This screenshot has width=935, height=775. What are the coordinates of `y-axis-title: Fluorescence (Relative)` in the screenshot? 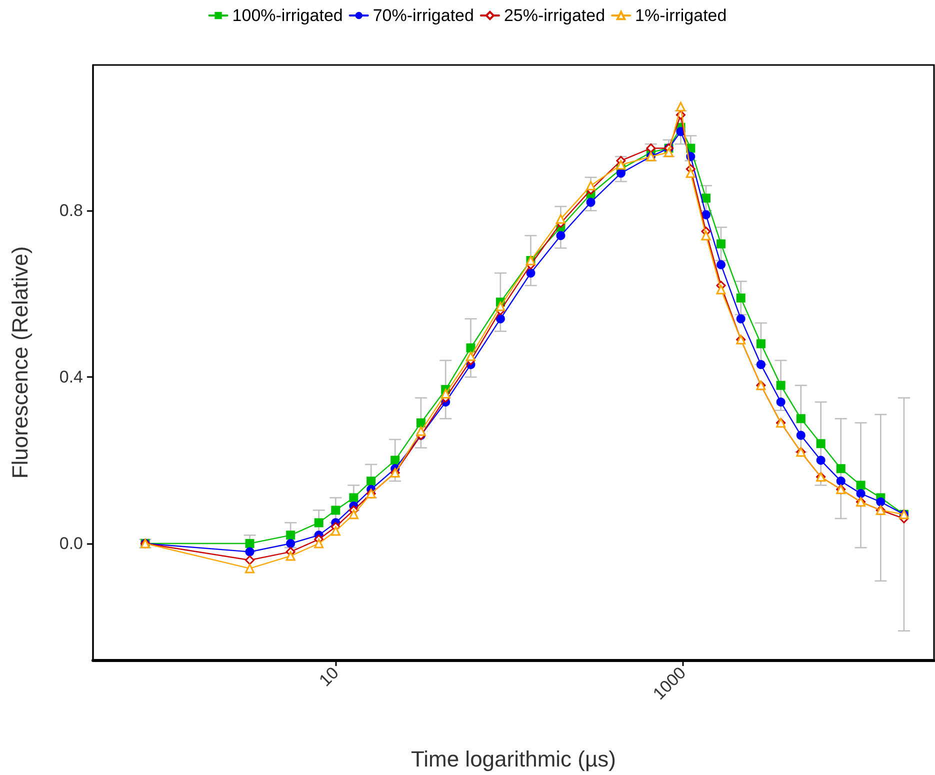 It's located at (20, 362).